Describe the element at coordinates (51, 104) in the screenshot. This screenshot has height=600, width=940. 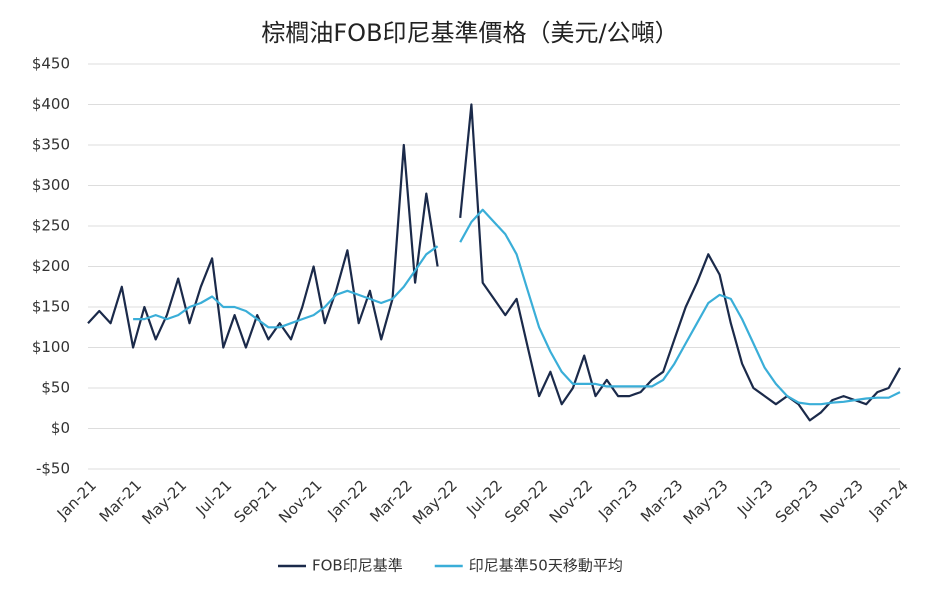
I see `y-tick-label: $400` at that location.